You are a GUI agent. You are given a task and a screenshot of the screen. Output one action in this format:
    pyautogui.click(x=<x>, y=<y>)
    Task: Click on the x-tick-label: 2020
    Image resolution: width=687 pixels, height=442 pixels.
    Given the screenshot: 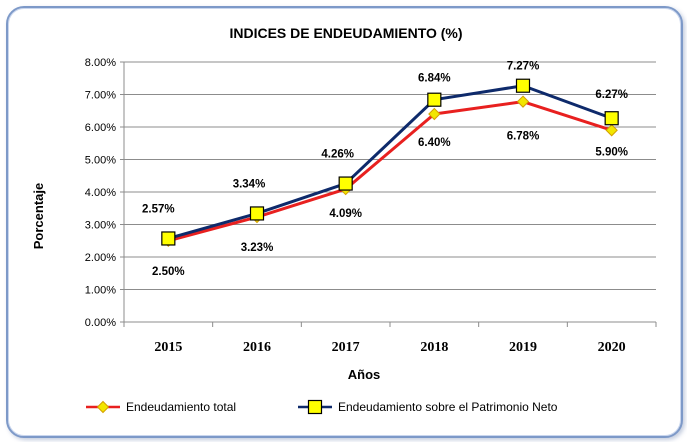 What is the action you would take?
    pyautogui.click(x=612, y=347)
    